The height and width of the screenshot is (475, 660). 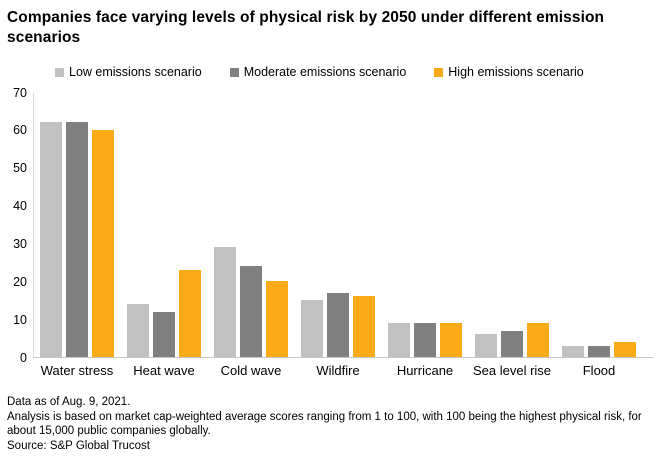 I want to click on y-tick-label: 70, so click(x=20, y=92).